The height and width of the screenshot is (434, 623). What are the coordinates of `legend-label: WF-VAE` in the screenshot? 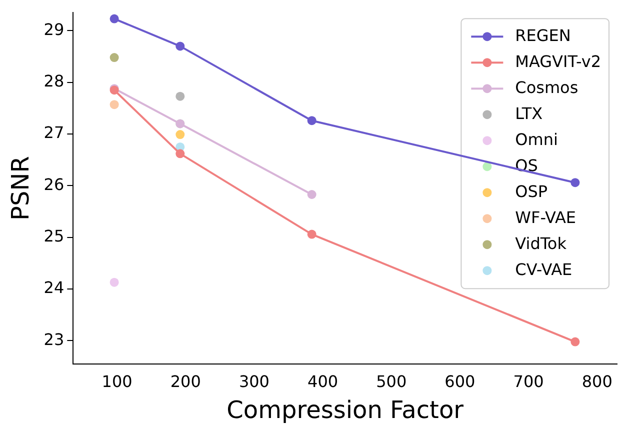 It's located at (545, 217).